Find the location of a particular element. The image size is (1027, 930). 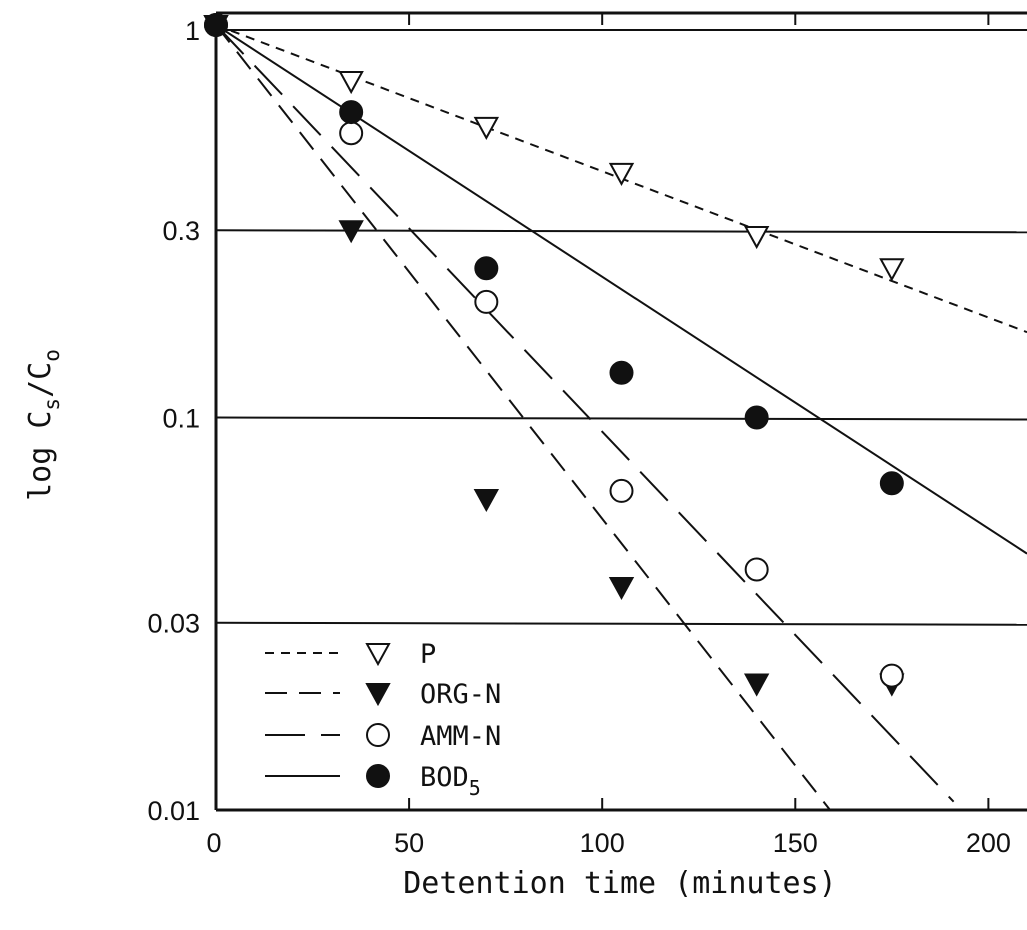

legend-symbol-ammn is located at coordinates (378, 735).